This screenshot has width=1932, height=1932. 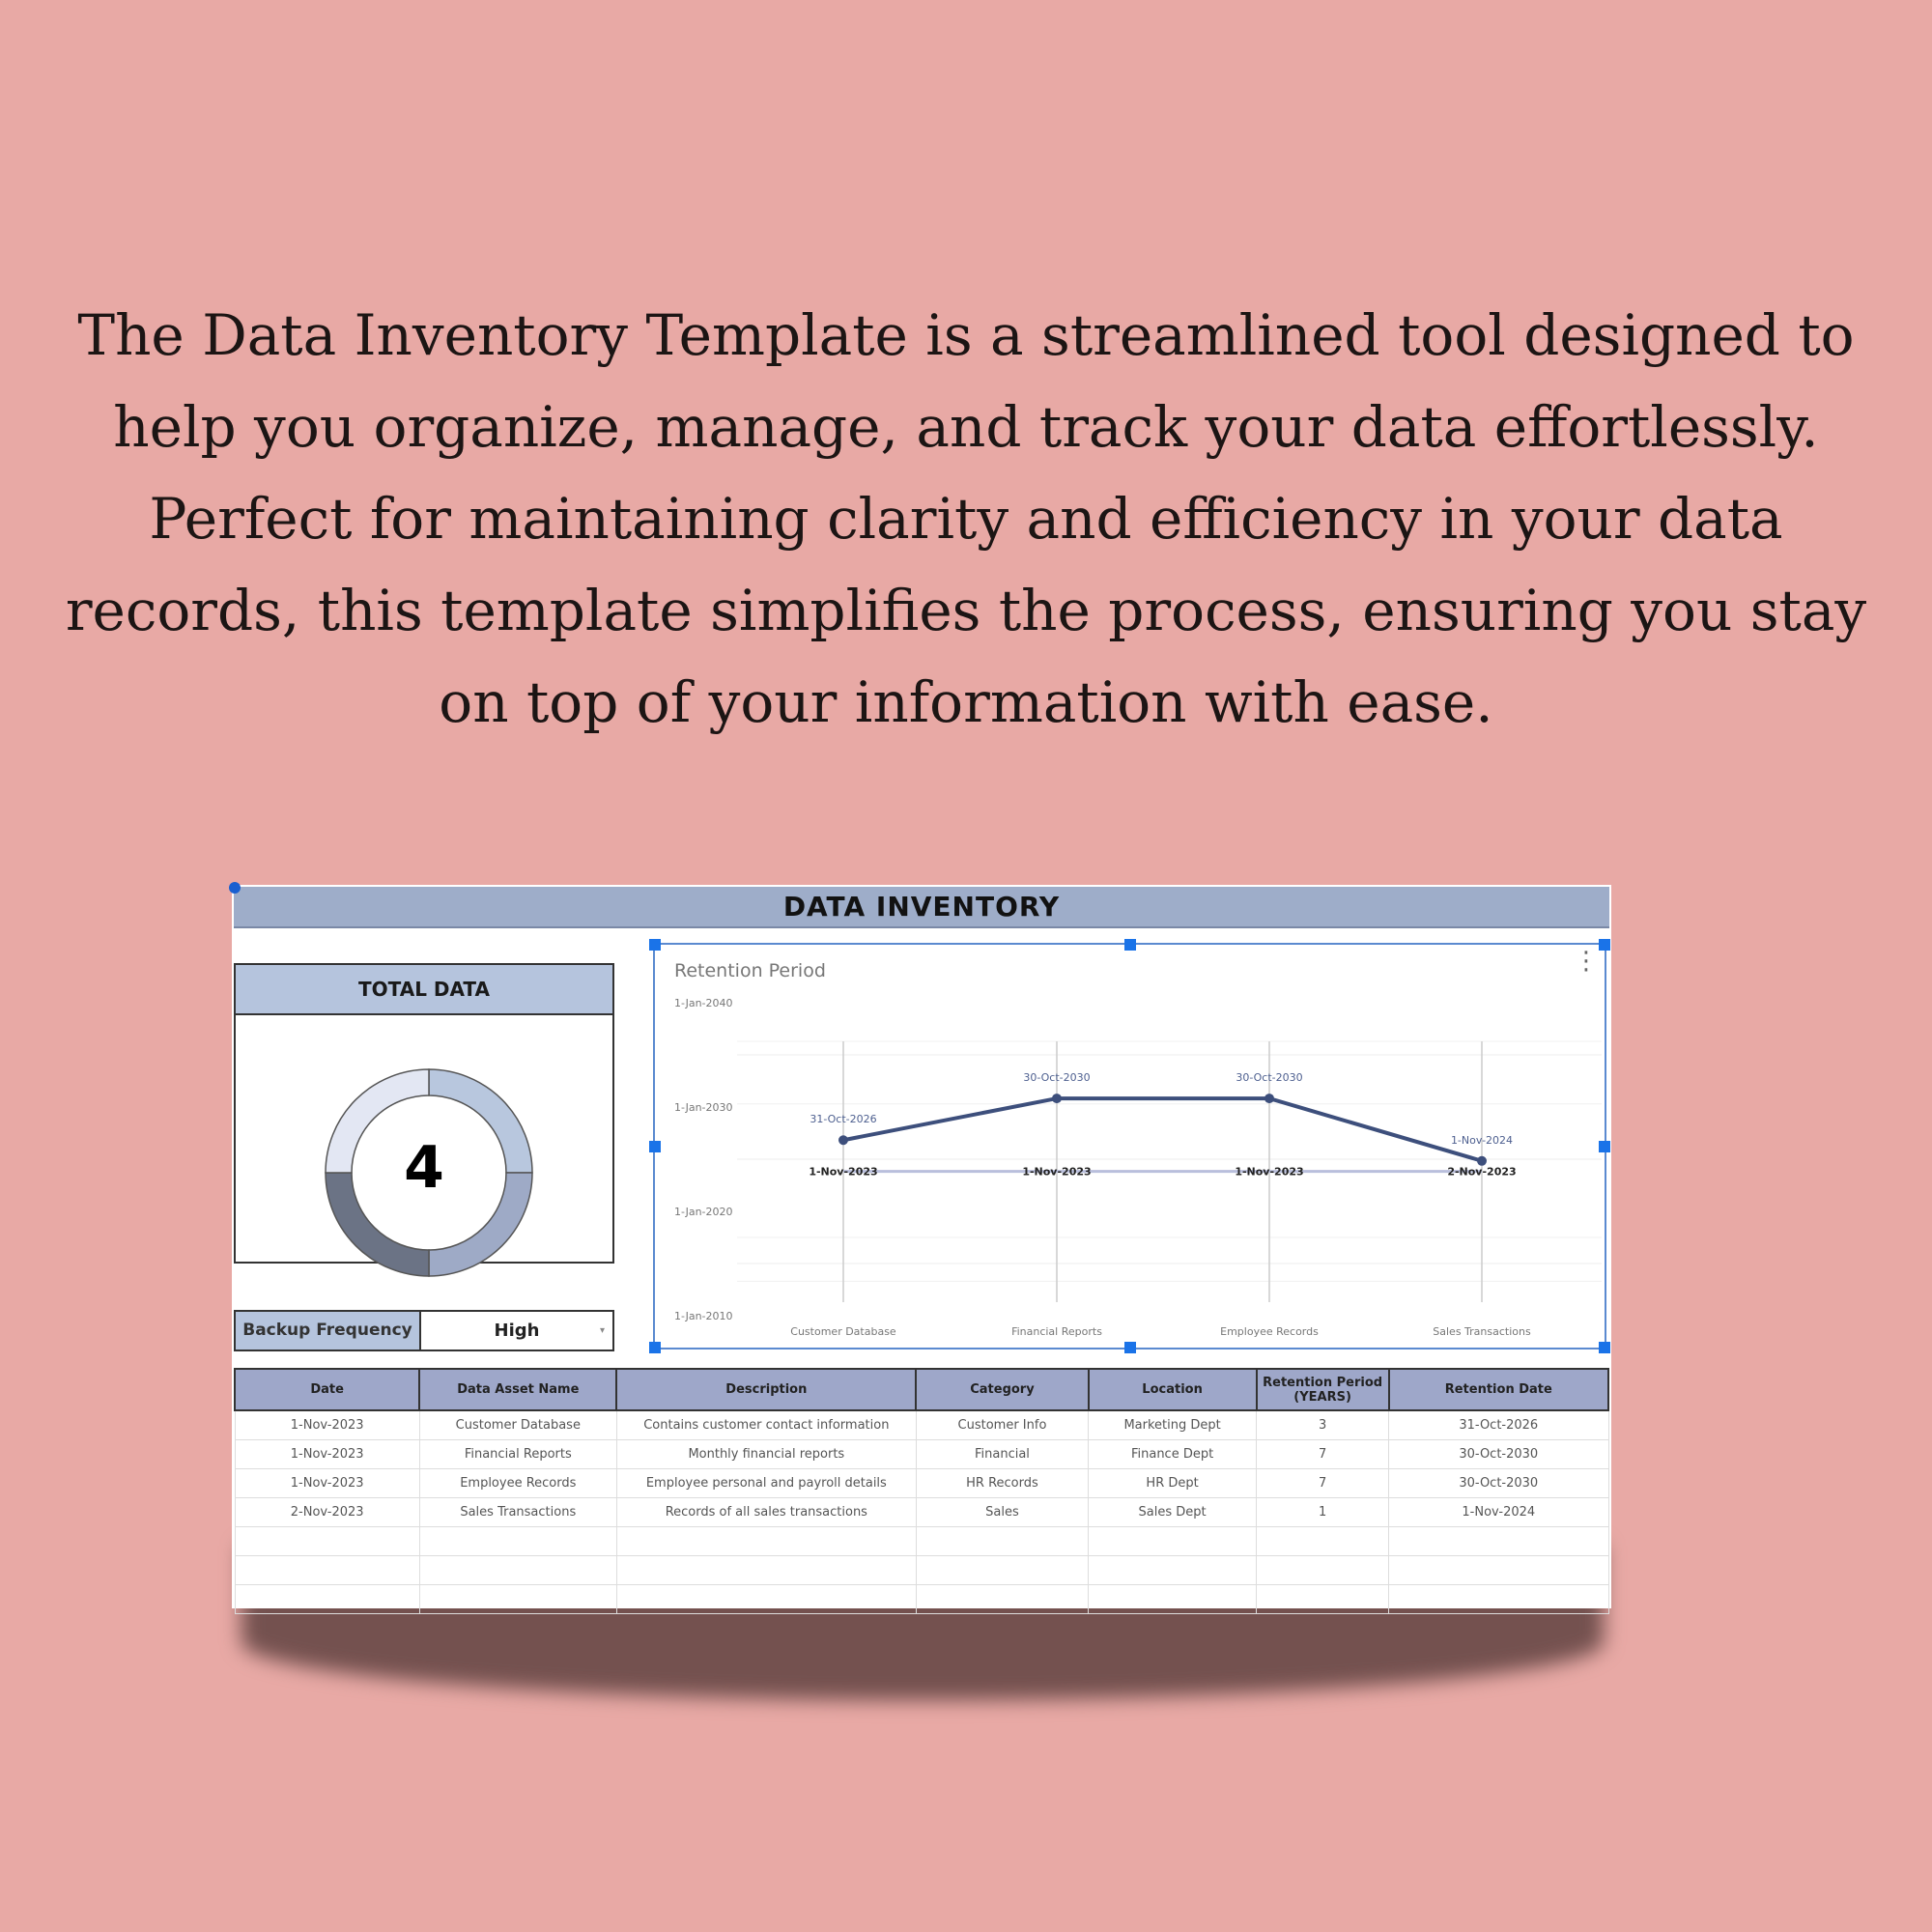 What do you see at coordinates (424, 990) in the screenshot?
I see `total-data-label: TOTAL DATA` at bounding box center [424, 990].